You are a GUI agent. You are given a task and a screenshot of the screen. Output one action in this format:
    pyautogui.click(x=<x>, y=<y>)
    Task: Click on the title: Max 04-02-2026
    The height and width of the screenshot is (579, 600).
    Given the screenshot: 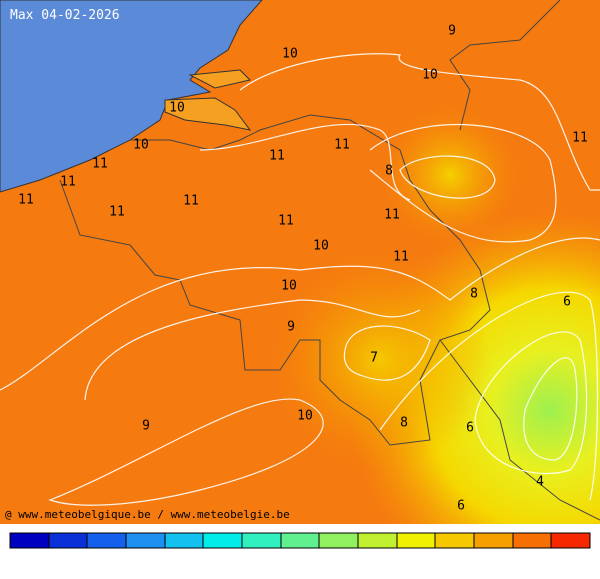 What is the action you would take?
    pyautogui.click(x=65, y=15)
    